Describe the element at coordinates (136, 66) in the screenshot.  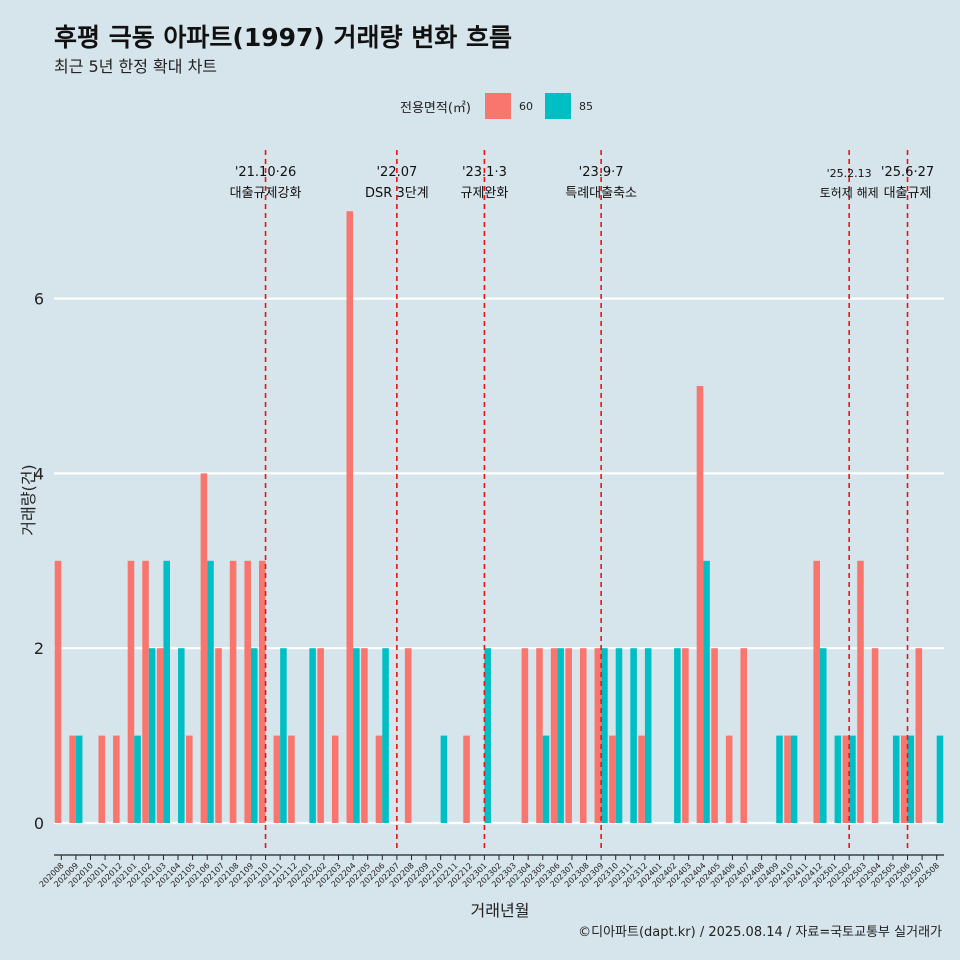
I see `chart-subtitle: 최근 5년 한정 확대 차트` at that location.